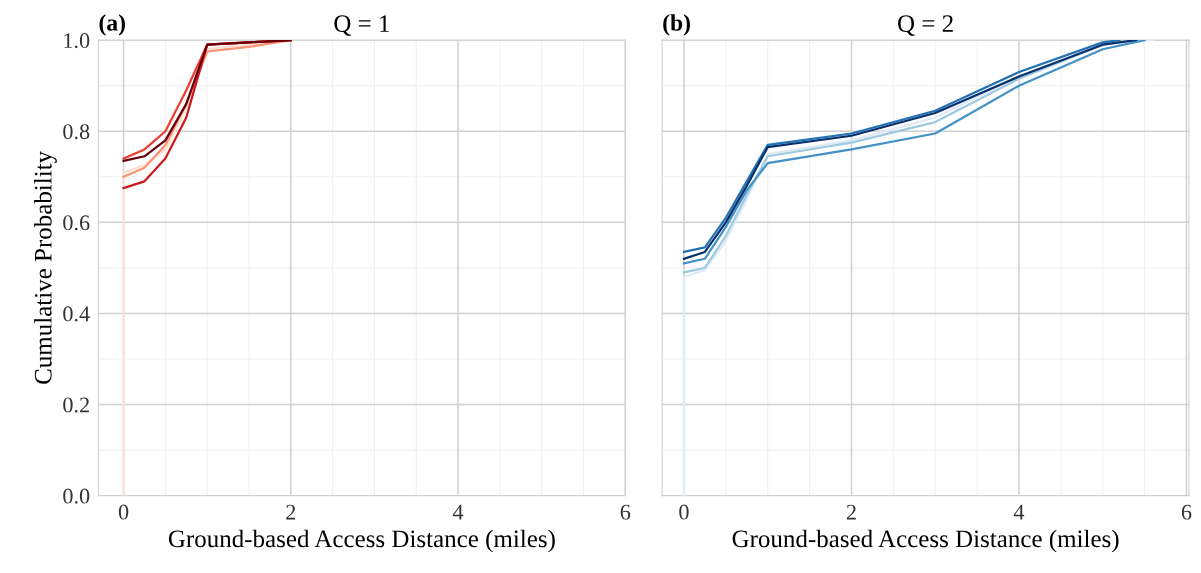  What do you see at coordinates (76, 405) in the screenshot?
I see `y-tick-label: 0.2` at bounding box center [76, 405].